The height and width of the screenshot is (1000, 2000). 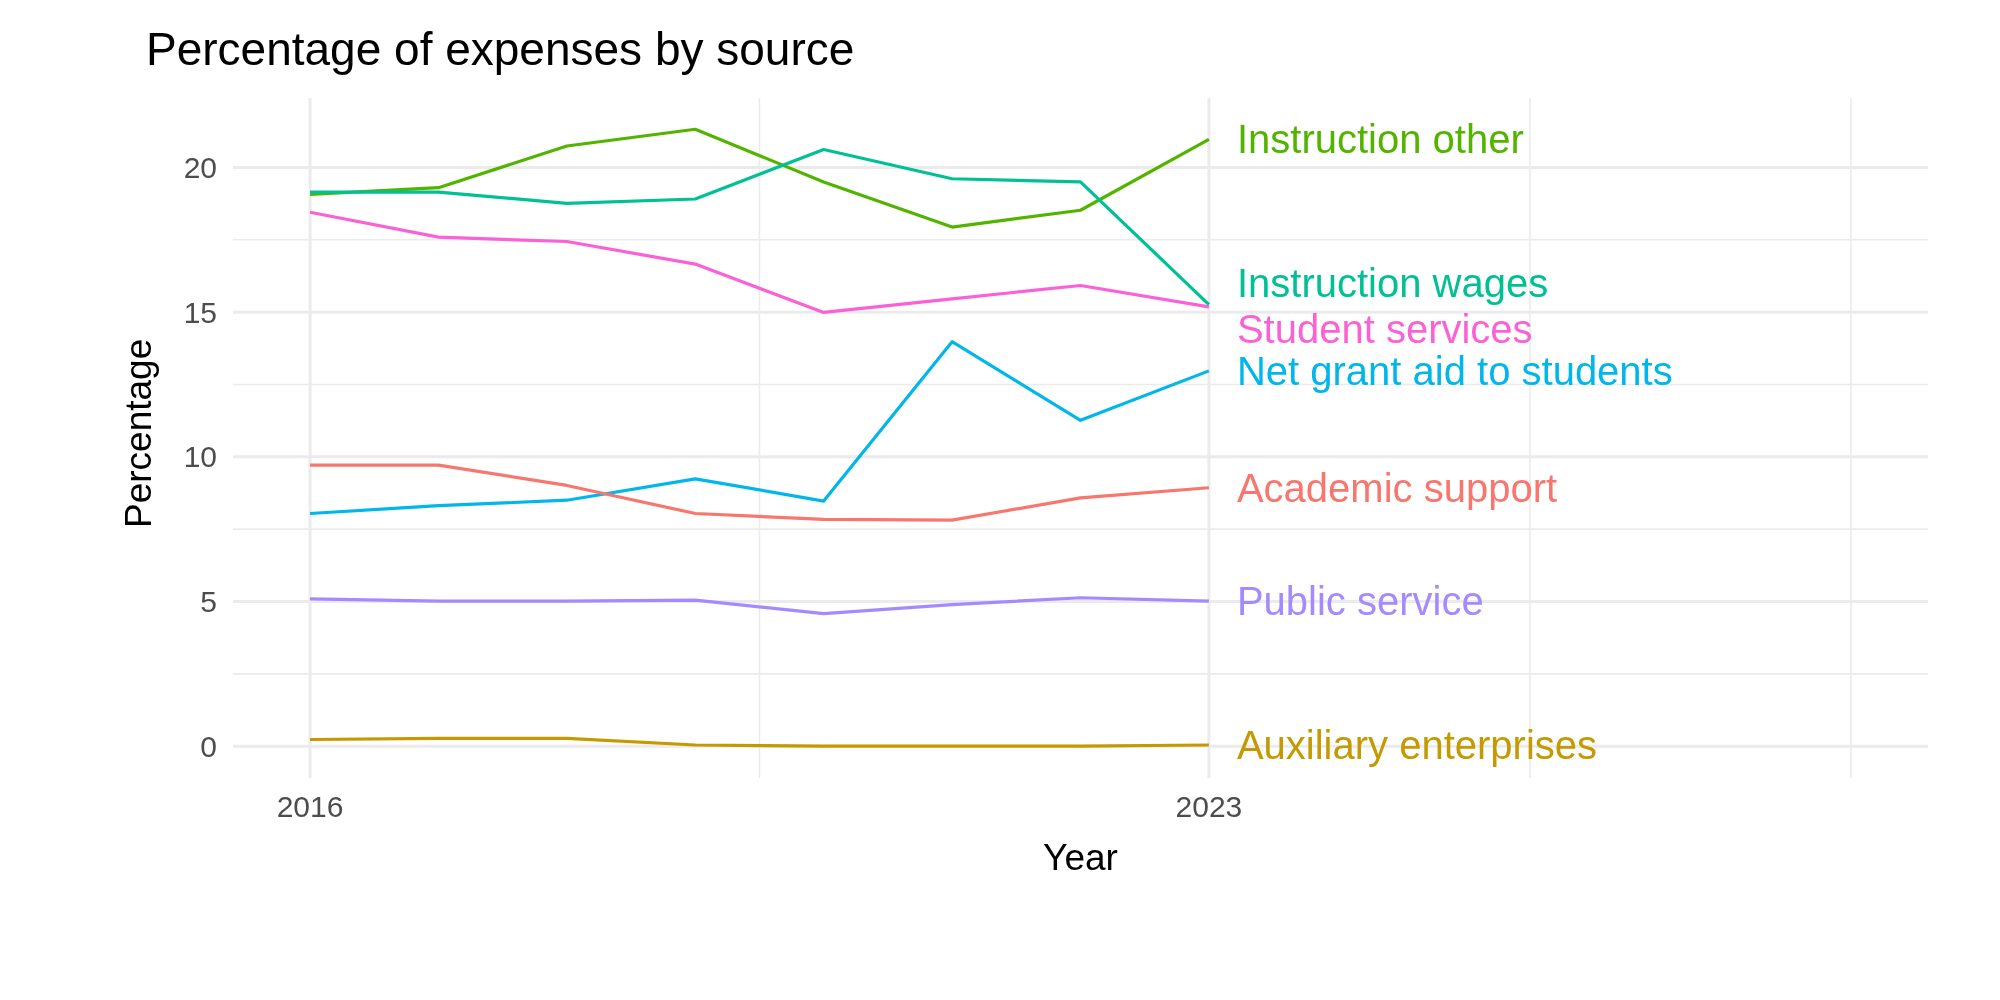 I want to click on y-tick-label: 10, so click(x=200, y=457).